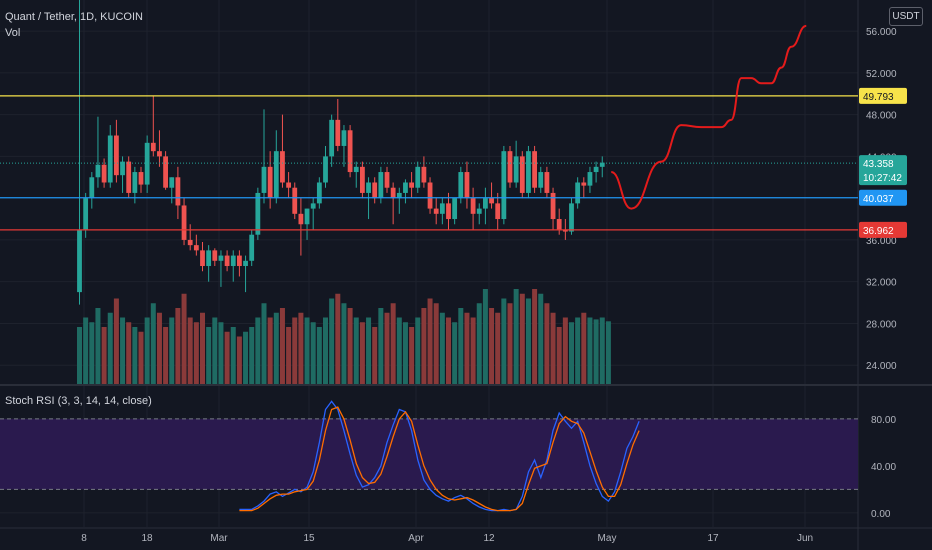 This screenshot has width=932, height=550. What do you see at coordinates (906, 16) in the screenshot?
I see `currency-button: USDT` at bounding box center [906, 16].